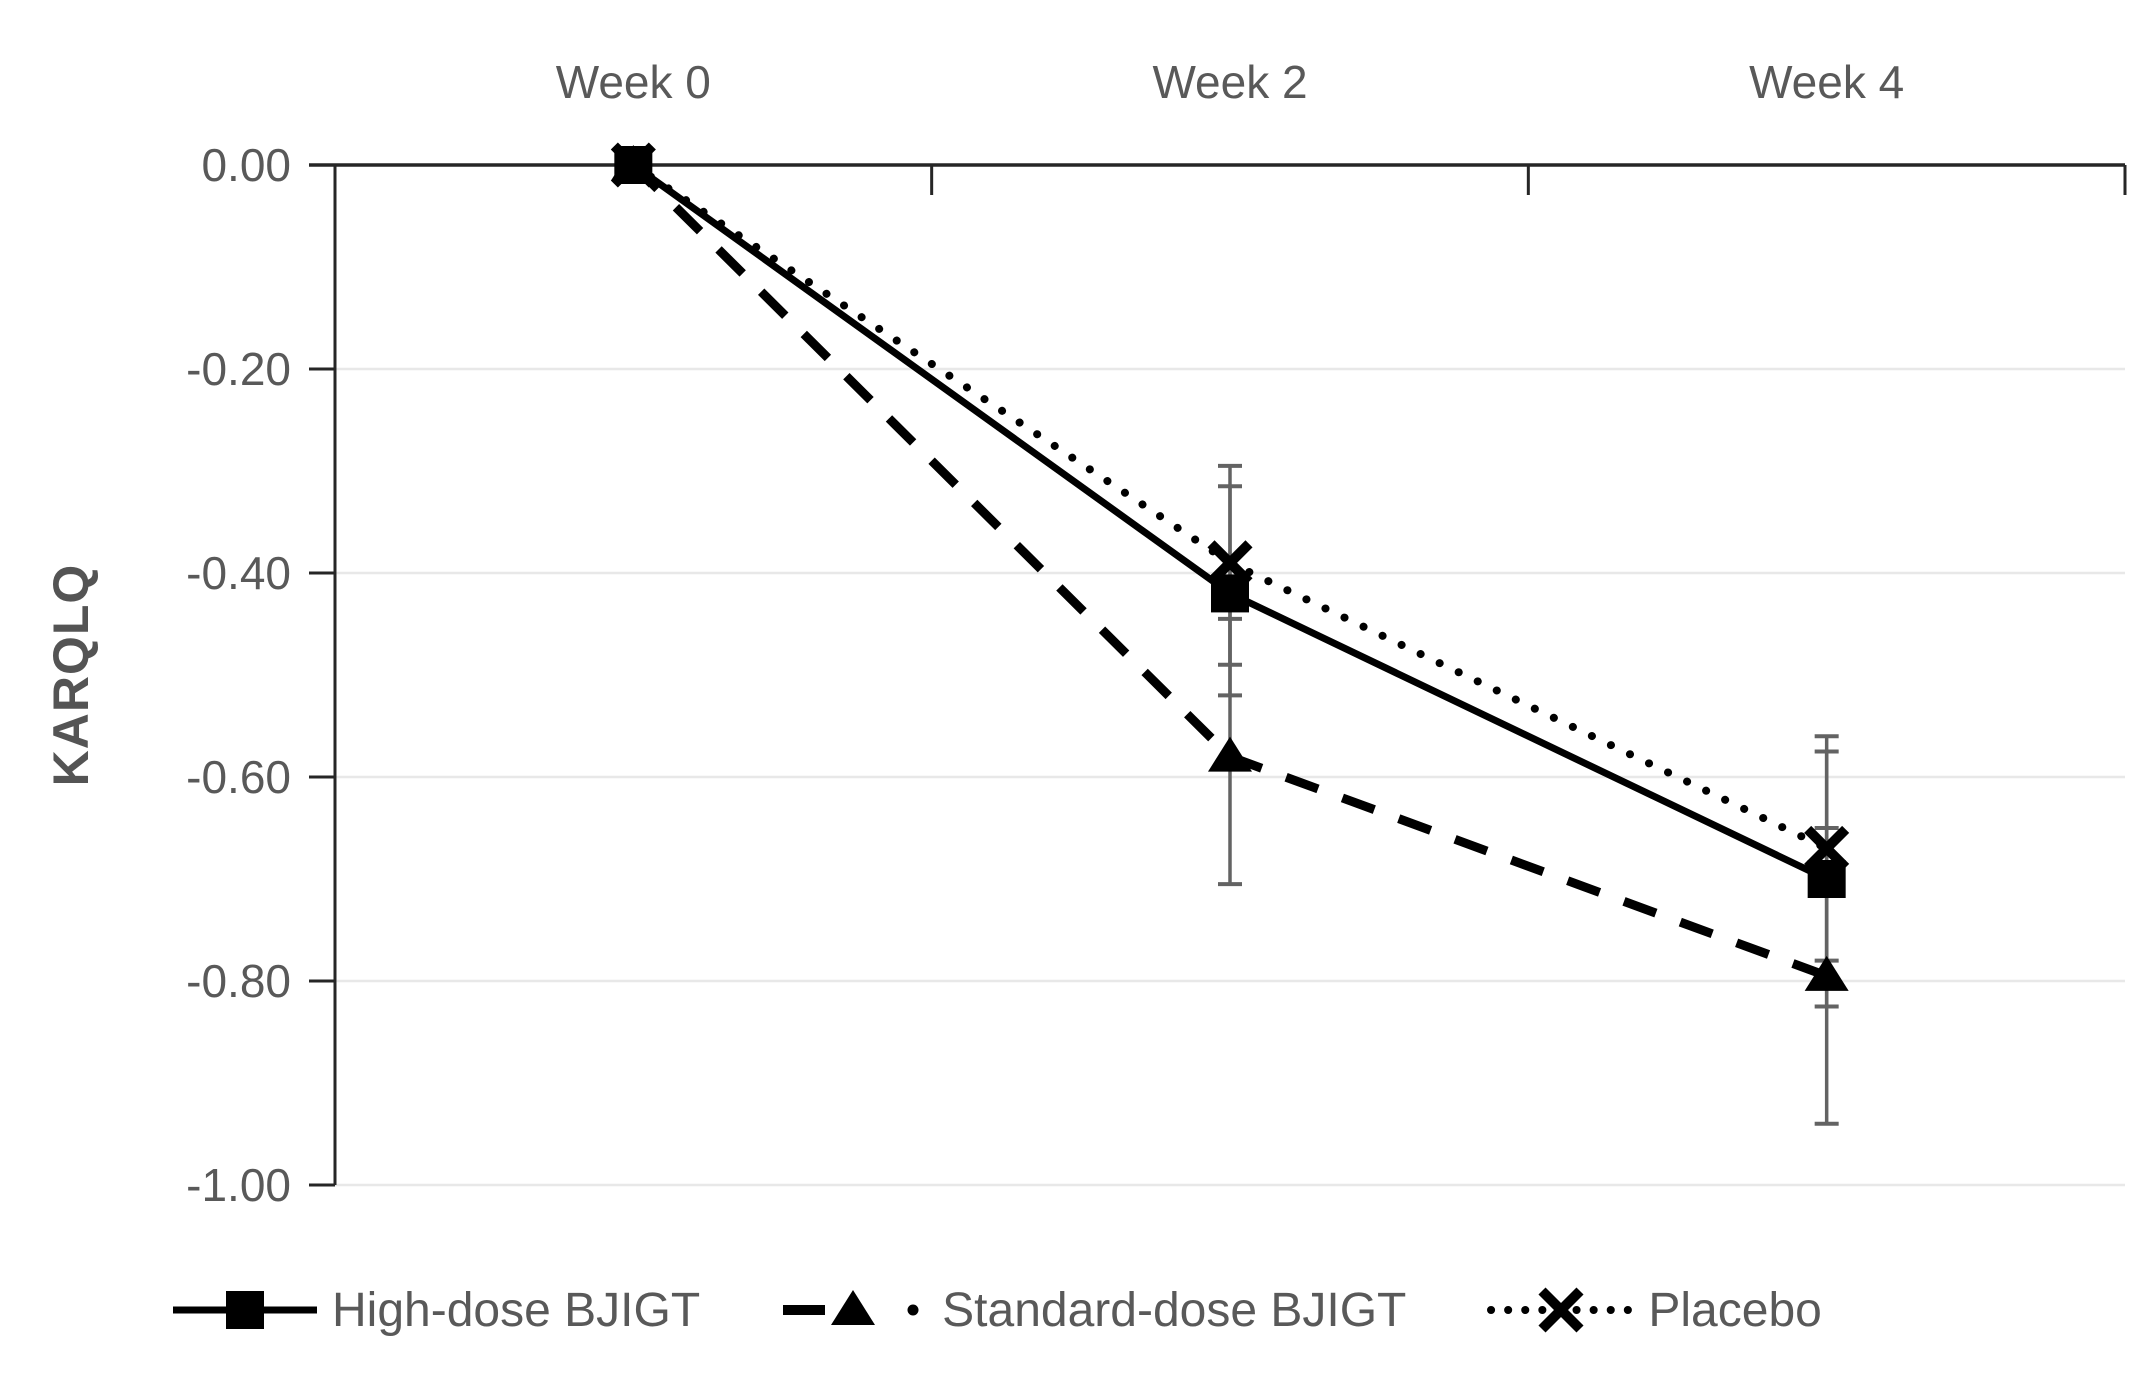 This screenshot has height=1392, width=2142. I want to click on legend-item-standard-dose-bjigt: Standard-dose BJIGT, so click(1093, 1310).